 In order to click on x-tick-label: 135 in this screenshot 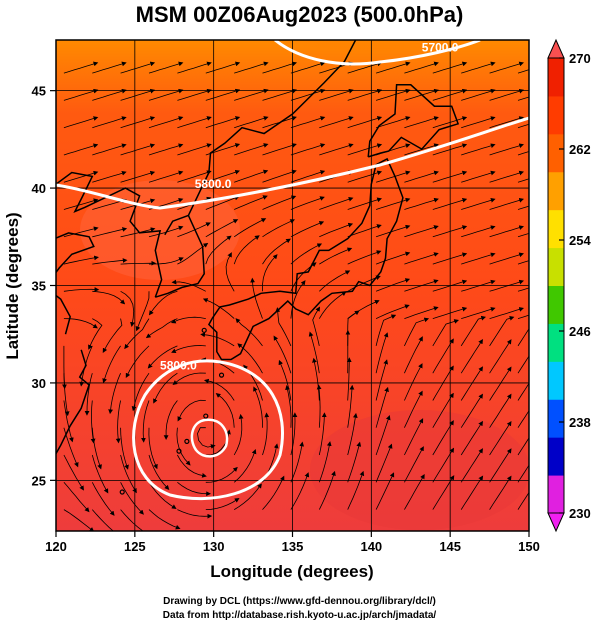, I will do `click(293, 546)`.